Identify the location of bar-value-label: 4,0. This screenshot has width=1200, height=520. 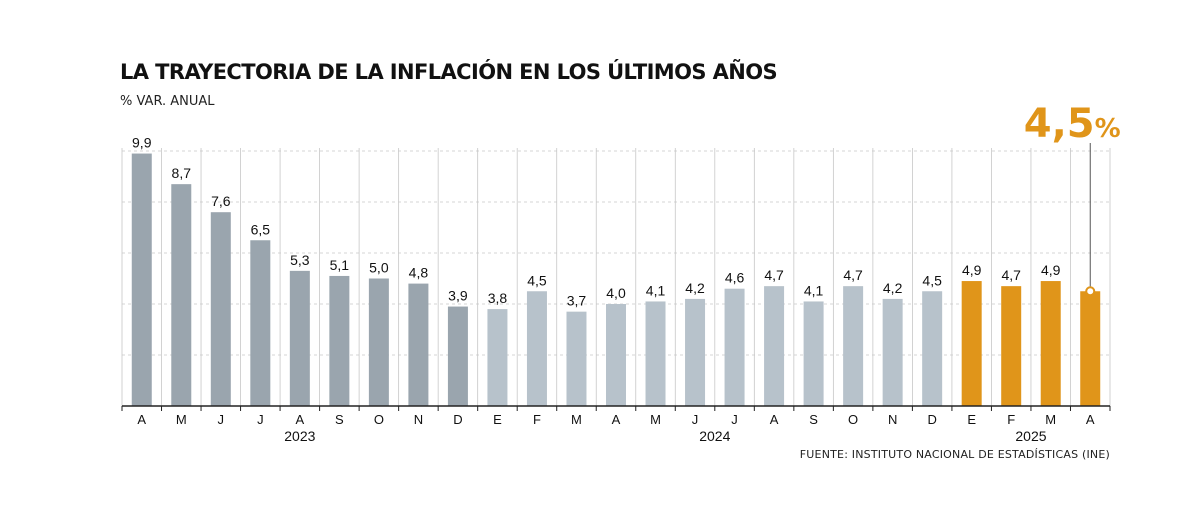
(616, 293).